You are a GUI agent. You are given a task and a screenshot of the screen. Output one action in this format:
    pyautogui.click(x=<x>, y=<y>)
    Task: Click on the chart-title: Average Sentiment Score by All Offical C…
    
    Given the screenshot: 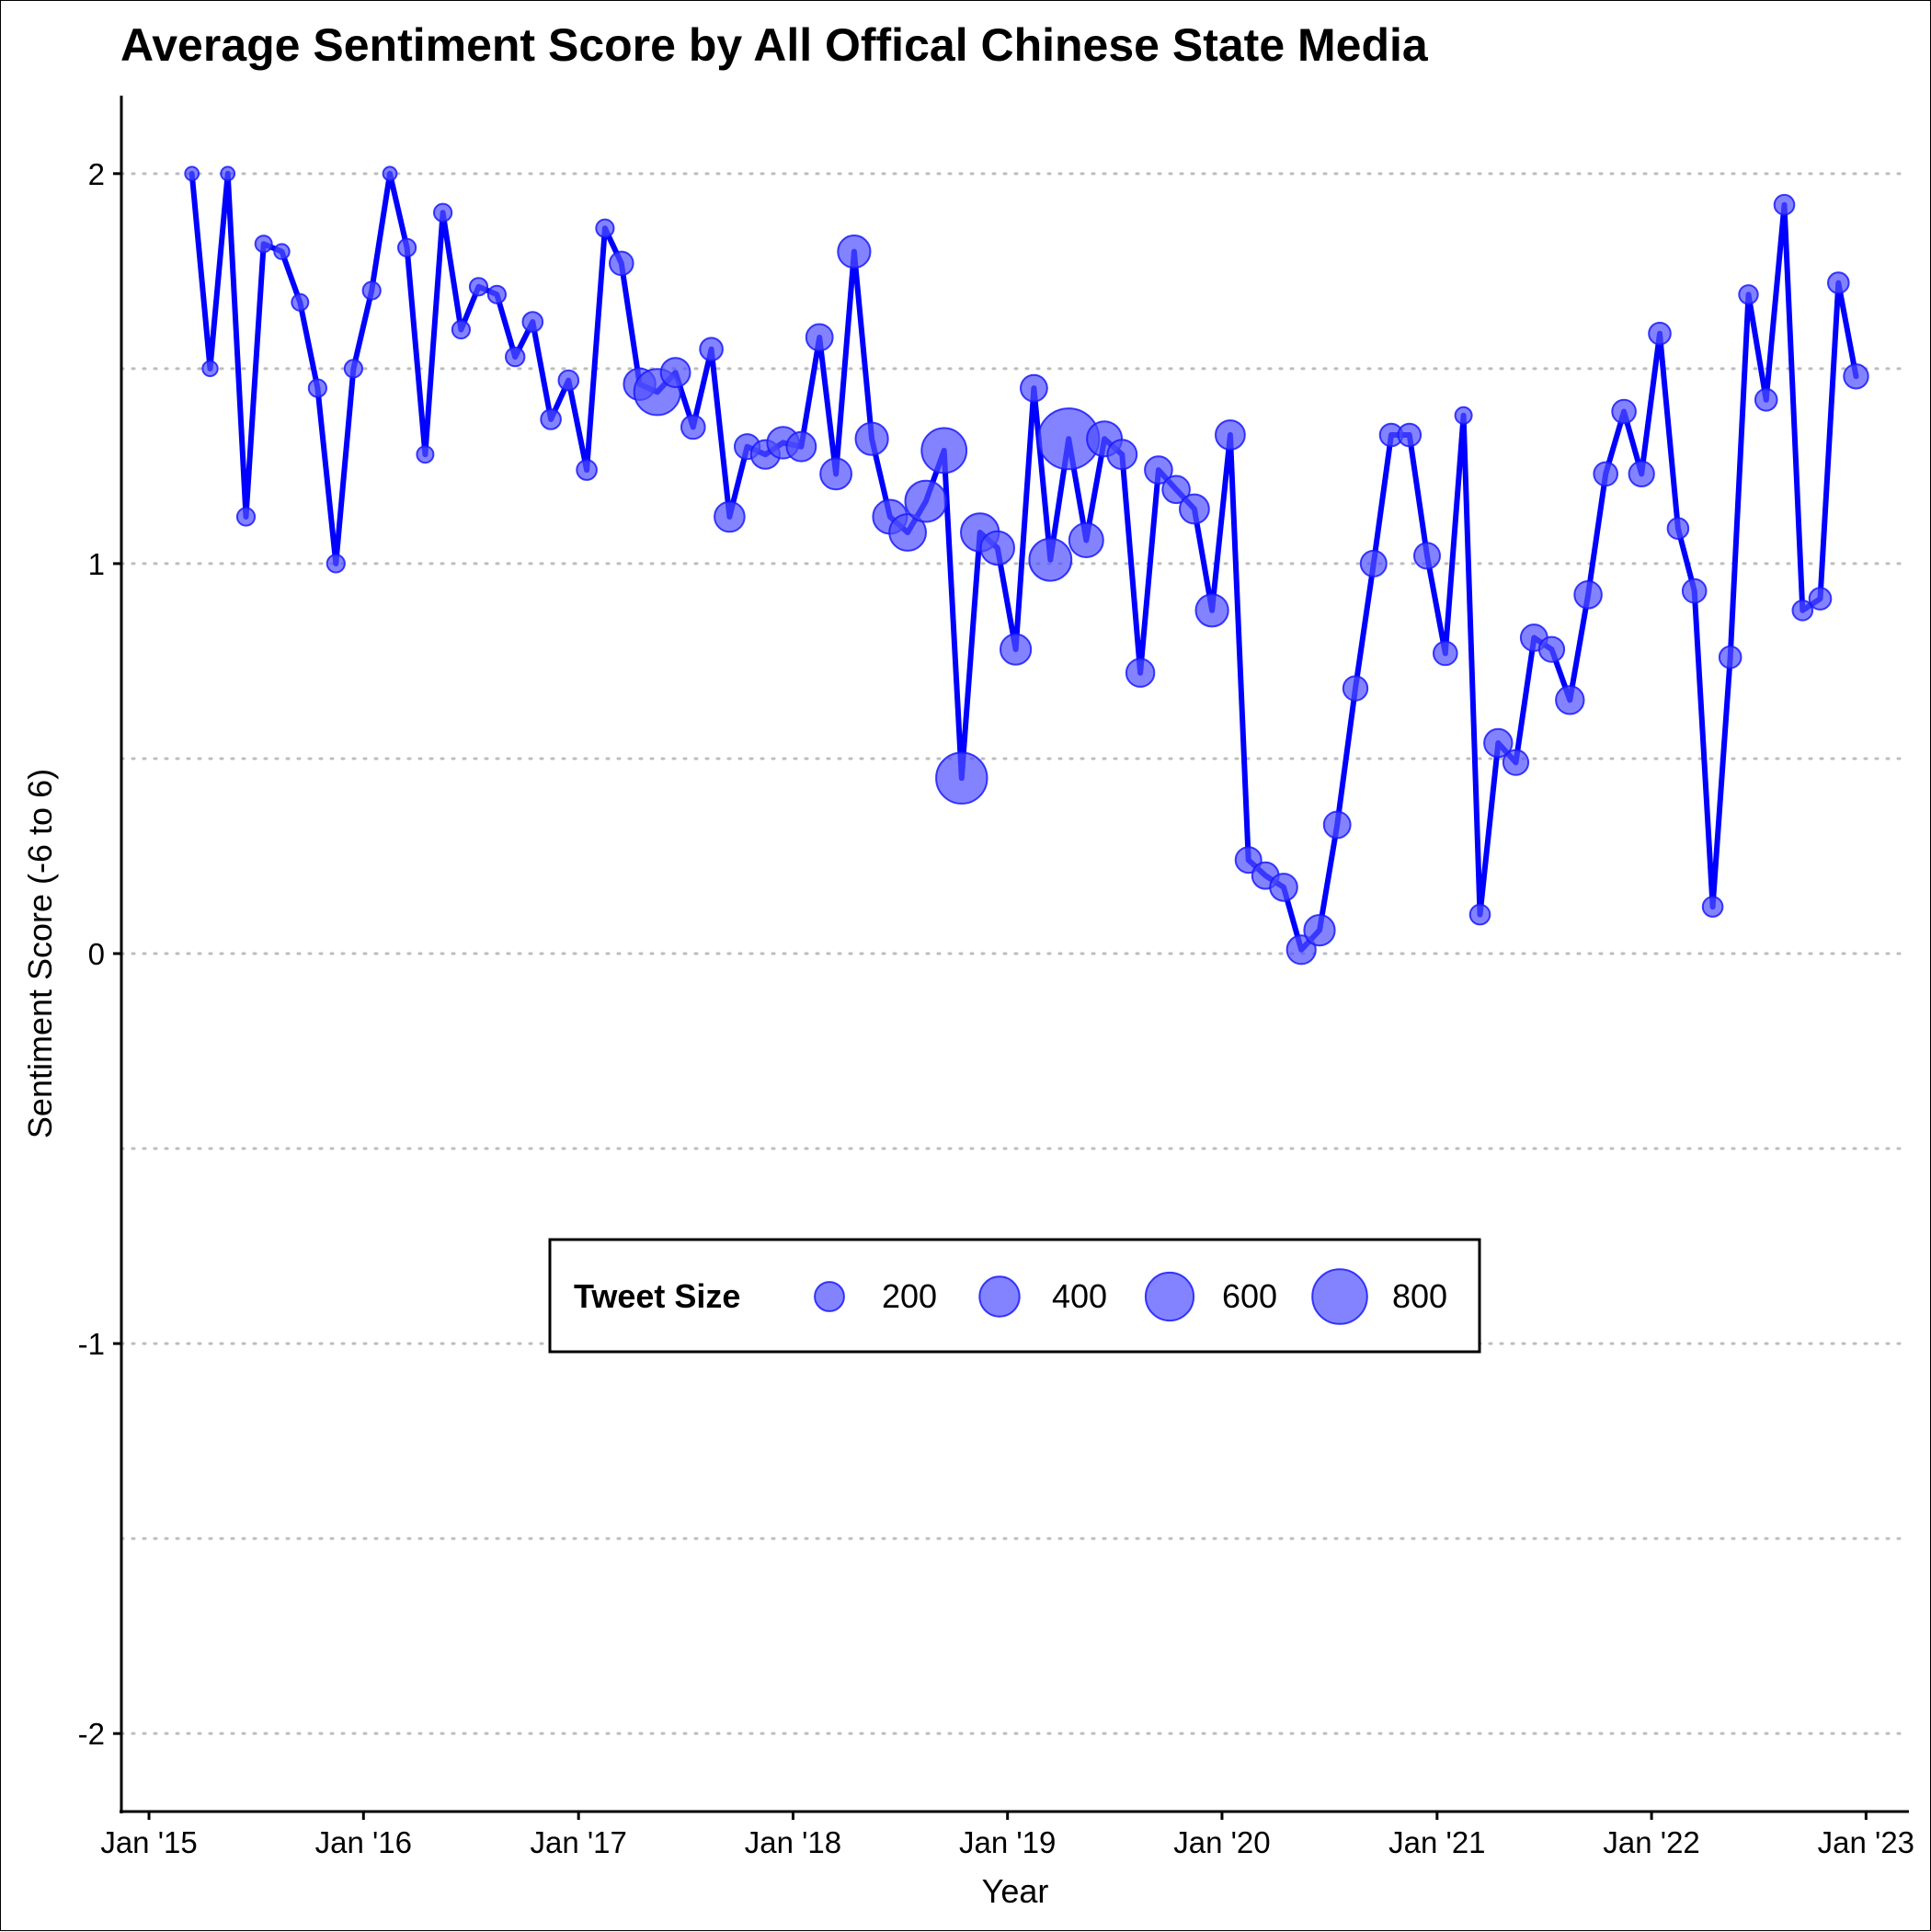 What is the action you would take?
    pyautogui.click(x=774, y=45)
    